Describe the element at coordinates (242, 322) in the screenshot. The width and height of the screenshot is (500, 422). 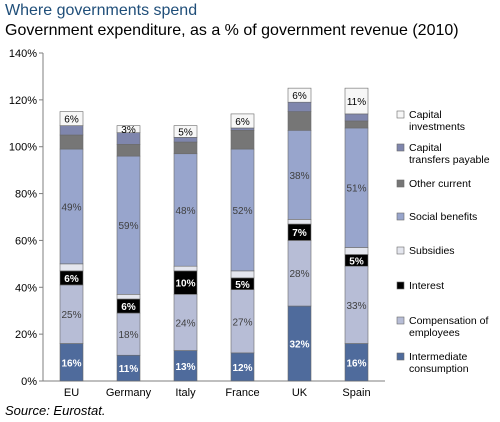
I see `data-label: 27%` at that location.